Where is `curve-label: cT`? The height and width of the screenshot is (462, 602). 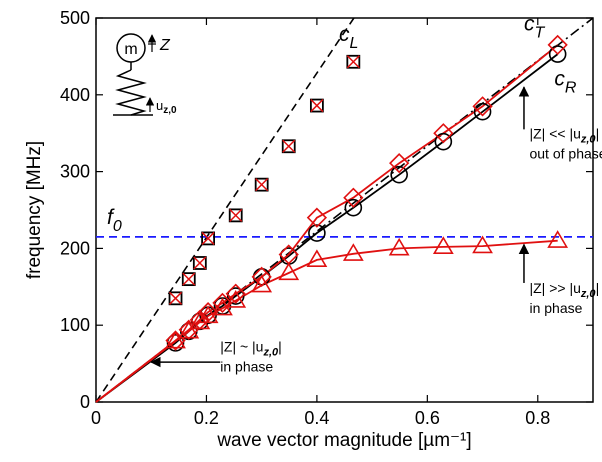 curve-label: cT is located at coordinates (535, 26).